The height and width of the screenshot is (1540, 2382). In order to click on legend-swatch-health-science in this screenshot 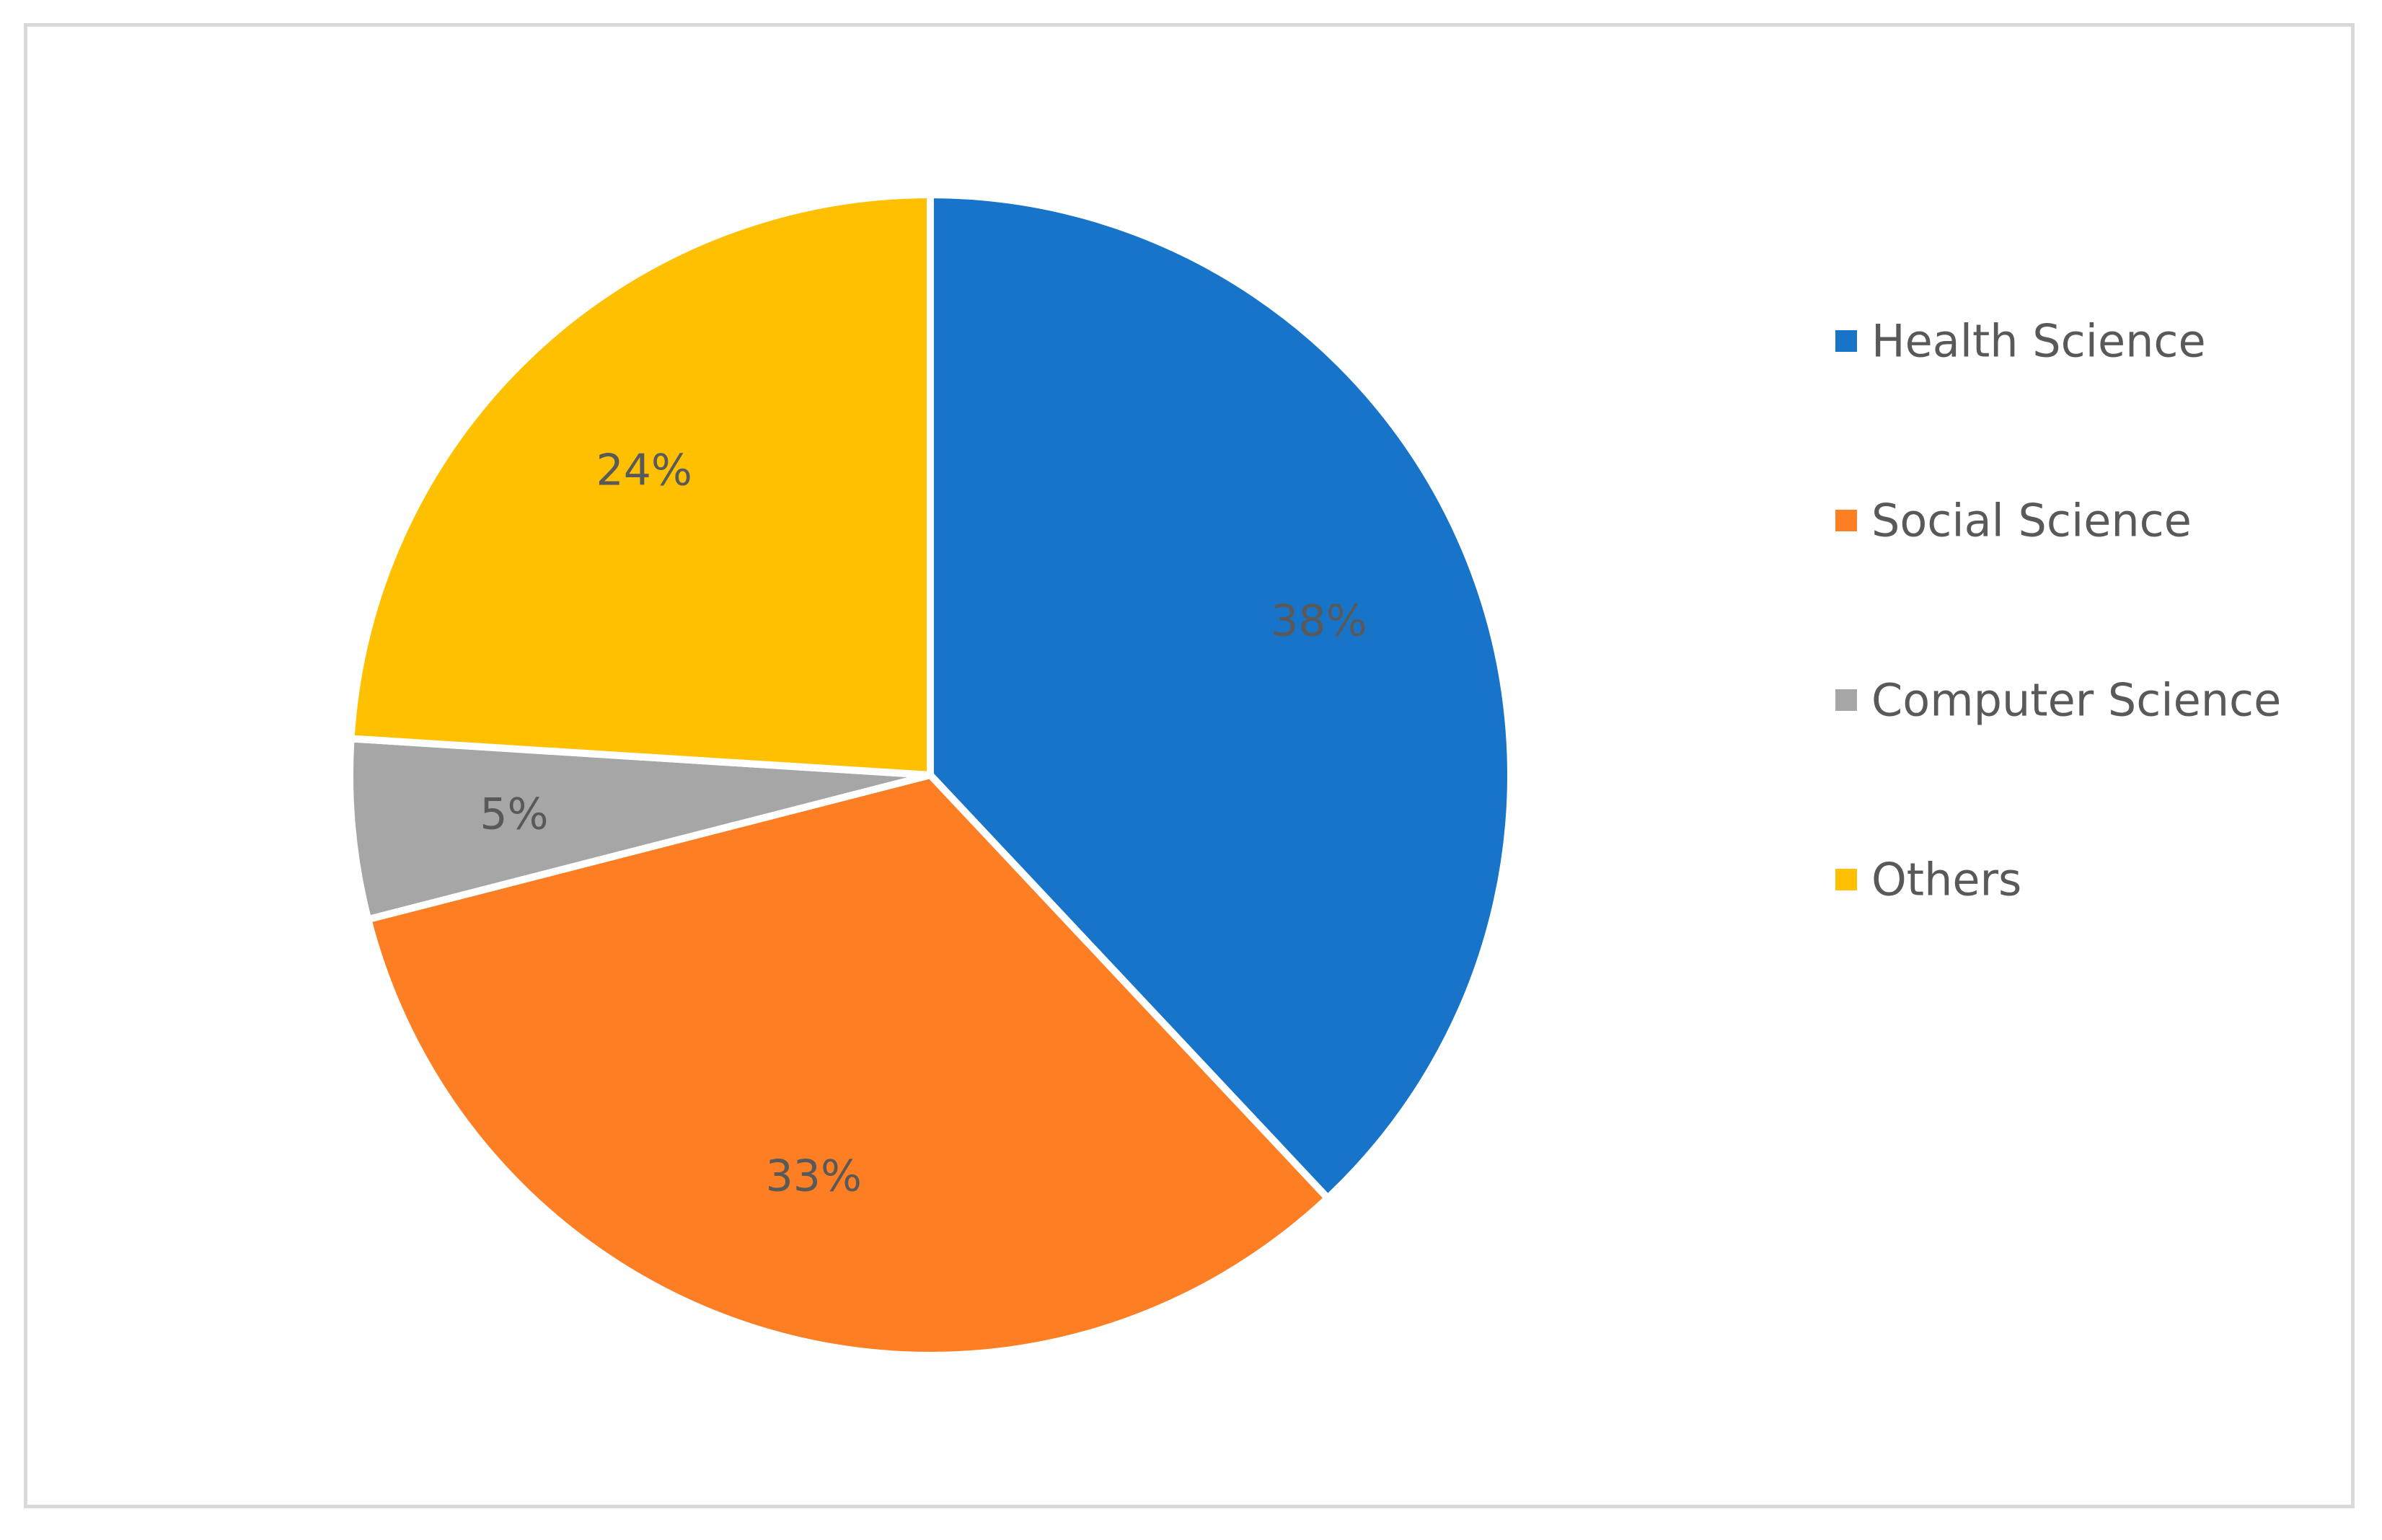, I will do `click(1846, 341)`.